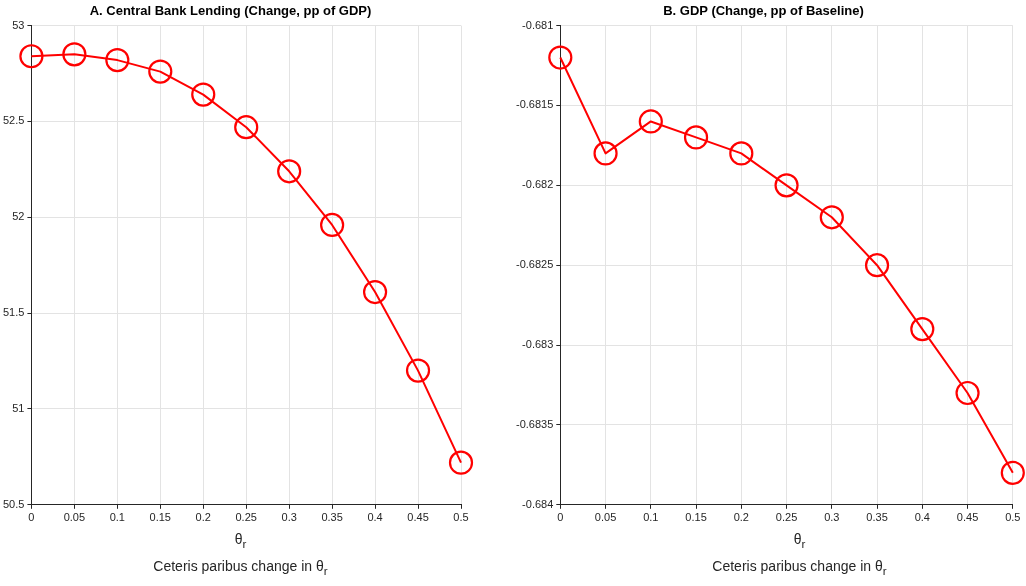  I want to click on y-tick-label: -0.682, so click(538, 184).